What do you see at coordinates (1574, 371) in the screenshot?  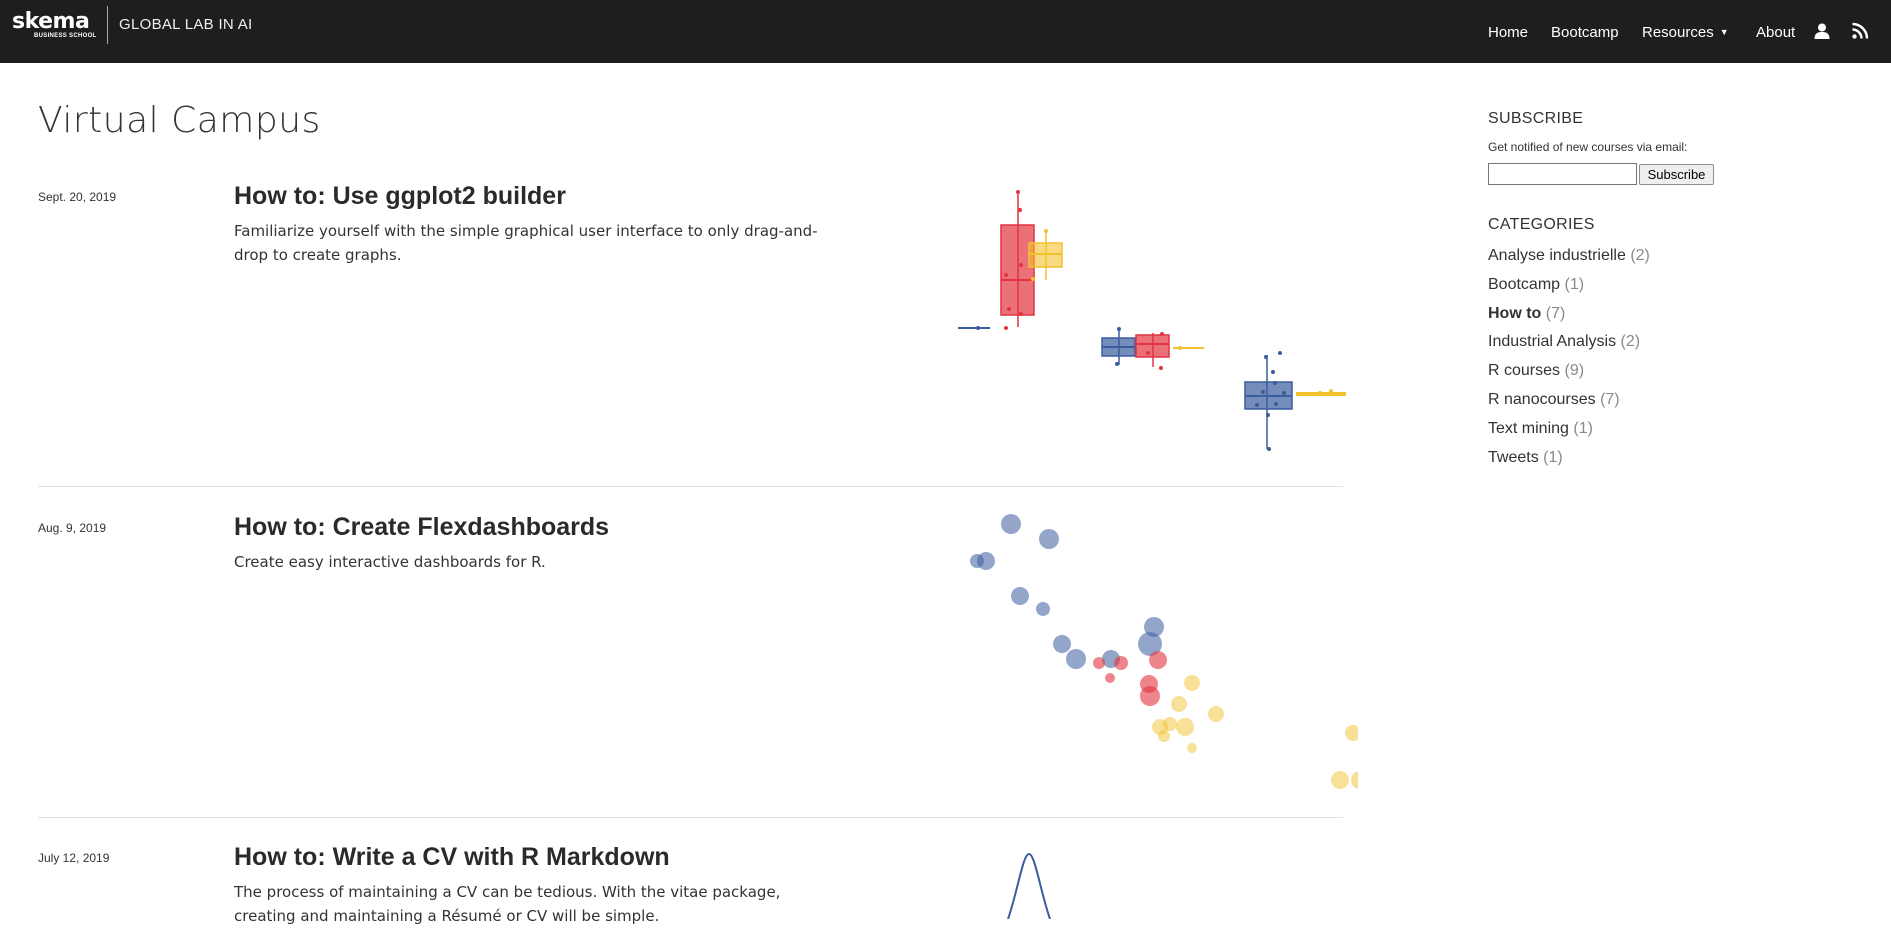 I see `category-count: (9)` at bounding box center [1574, 371].